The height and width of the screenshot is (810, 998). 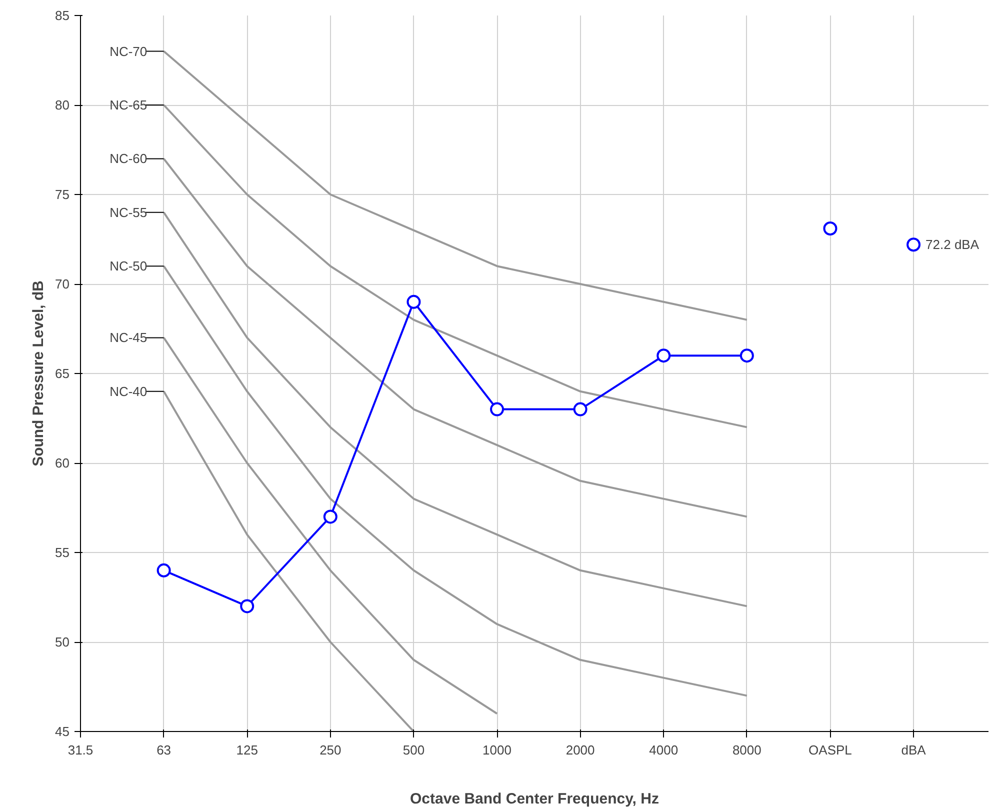 What do you see at coordinates (129, 105) in the screenshot?
I see `series-label: NC-65` at bounding box center [129, 105].